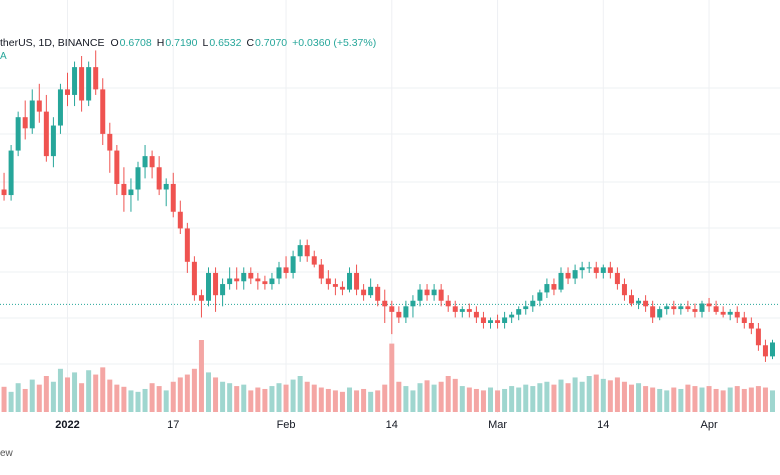  What do you see at coordinates (225, 43) in the screenshot?
I see `low-value: 0.6532` at bounding box center [225, 43].